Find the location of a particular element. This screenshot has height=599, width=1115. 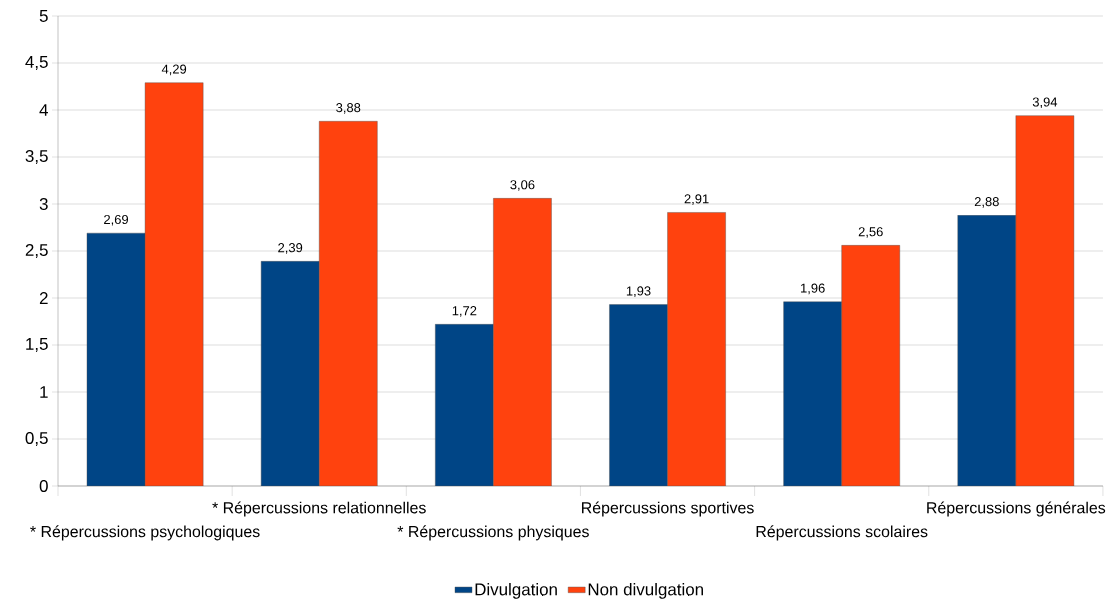

x-tick-label: Répercussions générales is located at coordinates (1016, 509).